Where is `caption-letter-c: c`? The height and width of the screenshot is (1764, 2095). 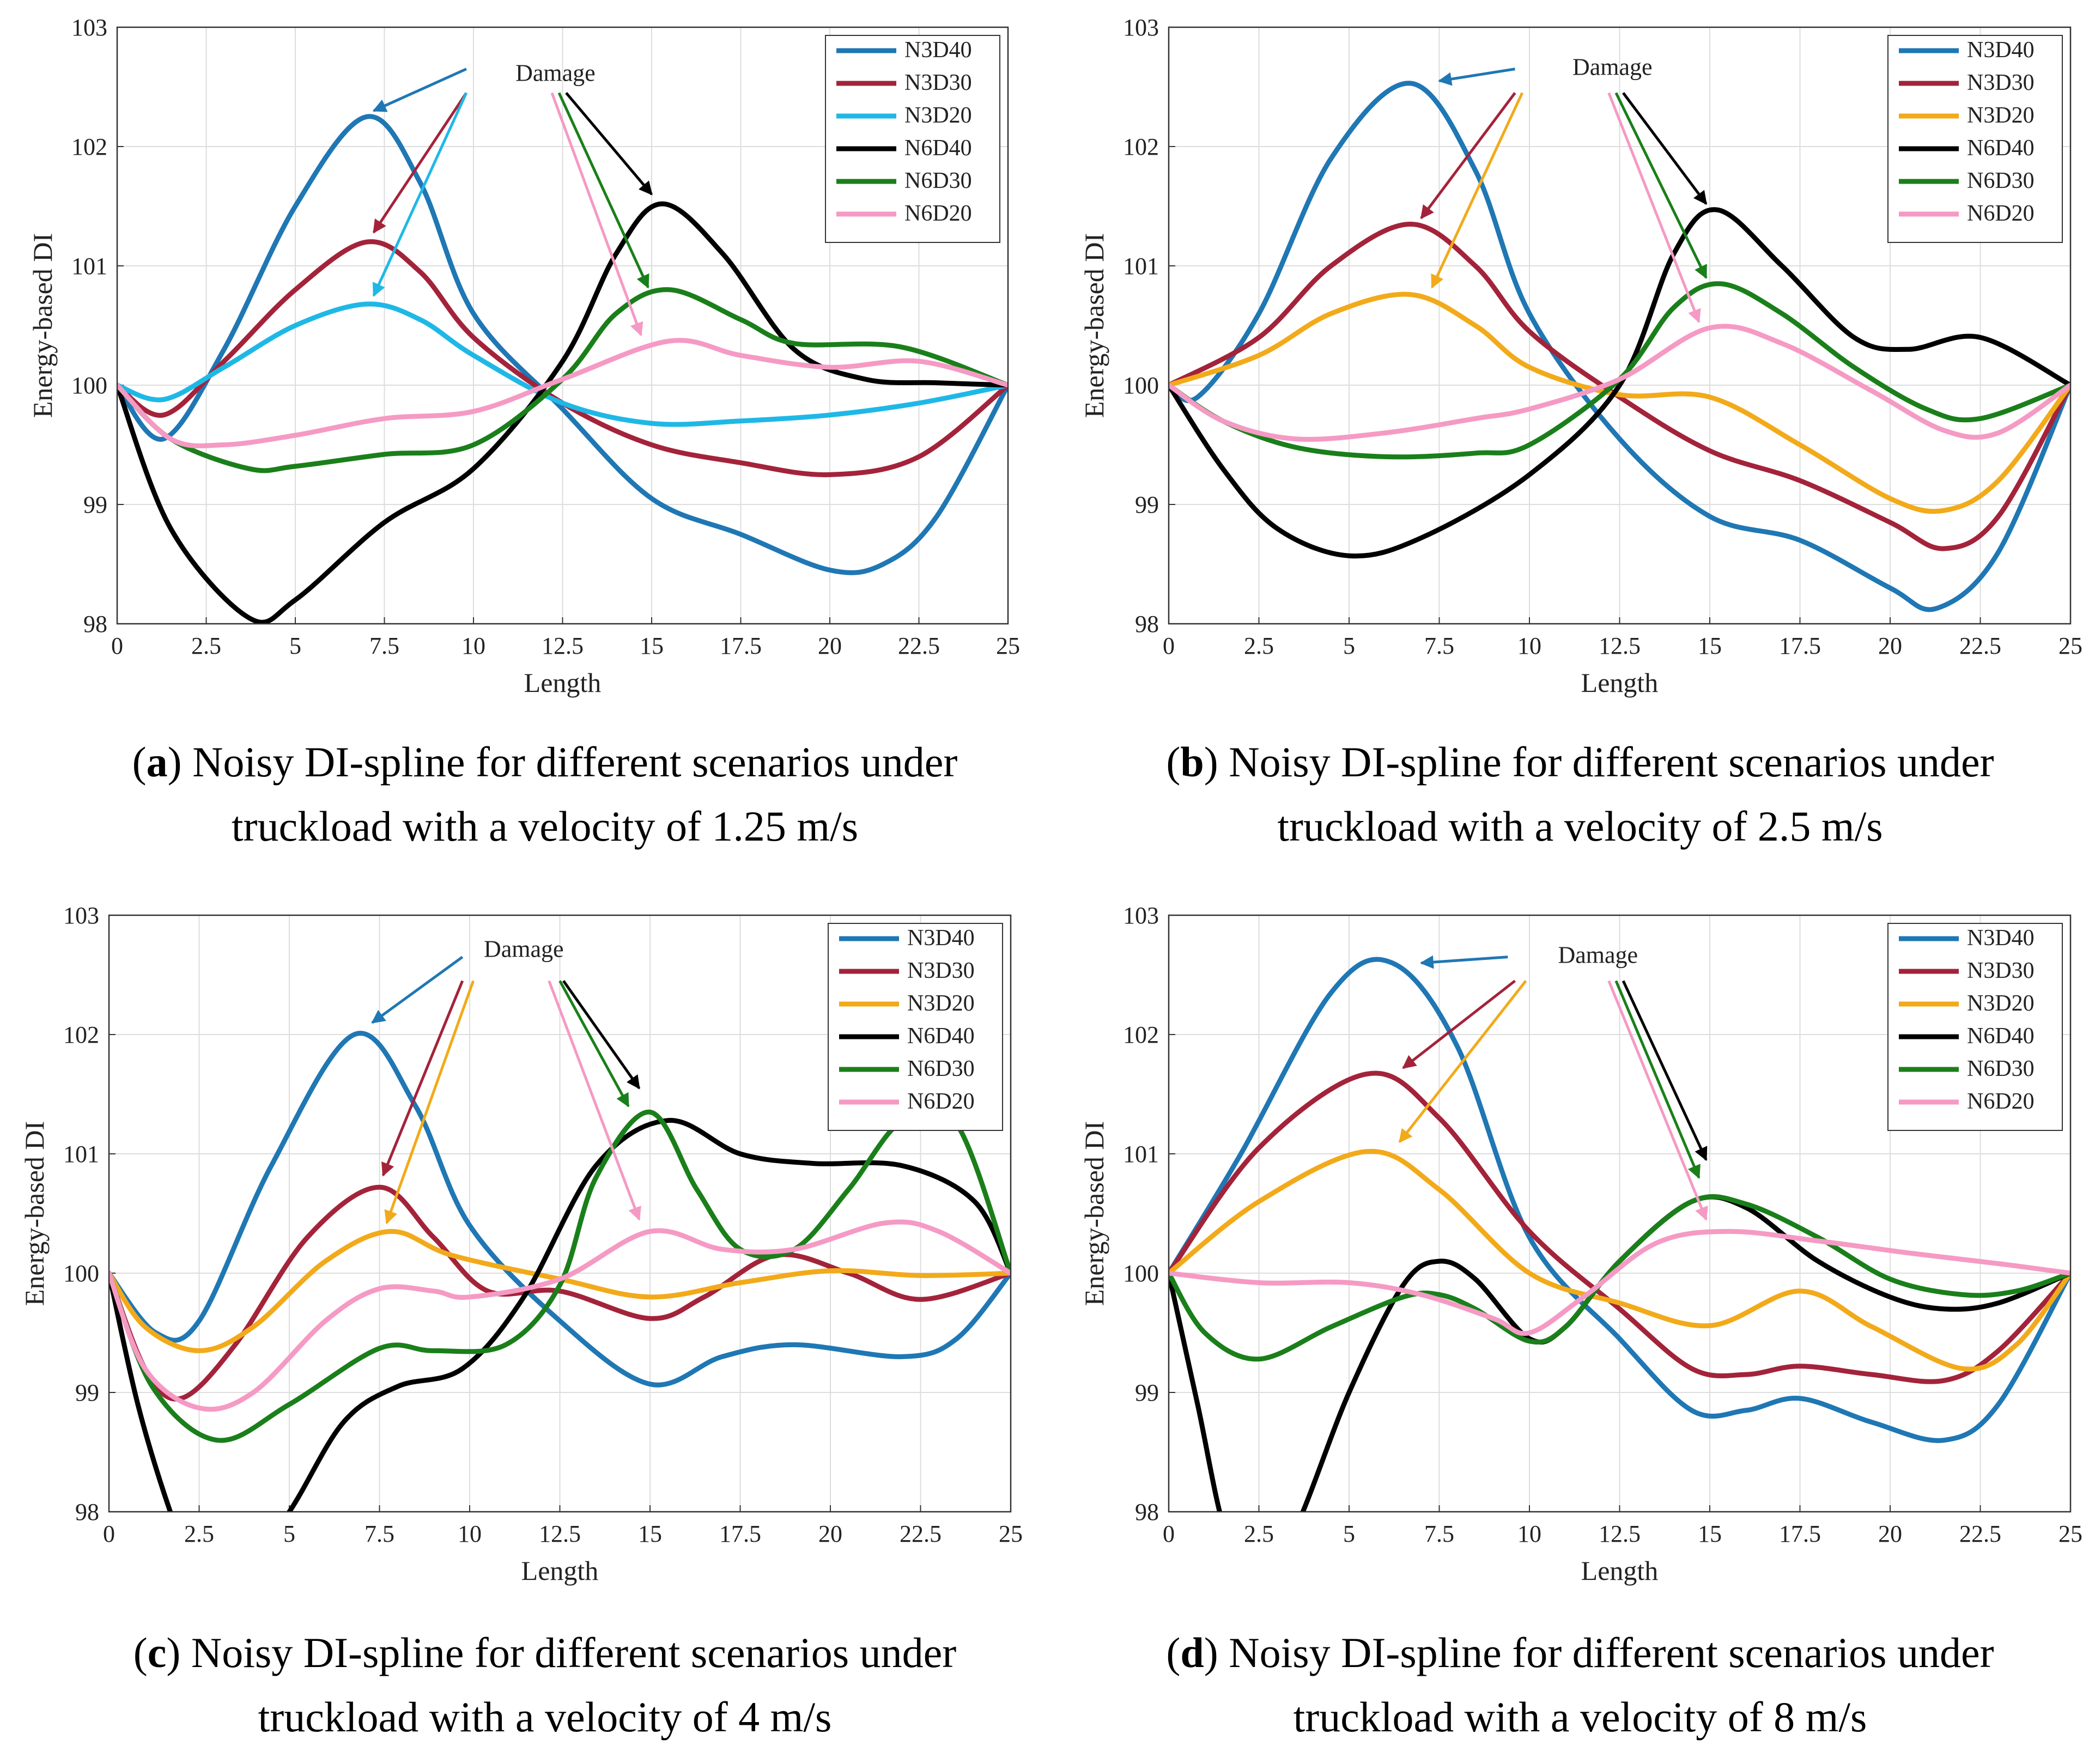
caption-letter-c: c is located at coordinates (157, 1652).